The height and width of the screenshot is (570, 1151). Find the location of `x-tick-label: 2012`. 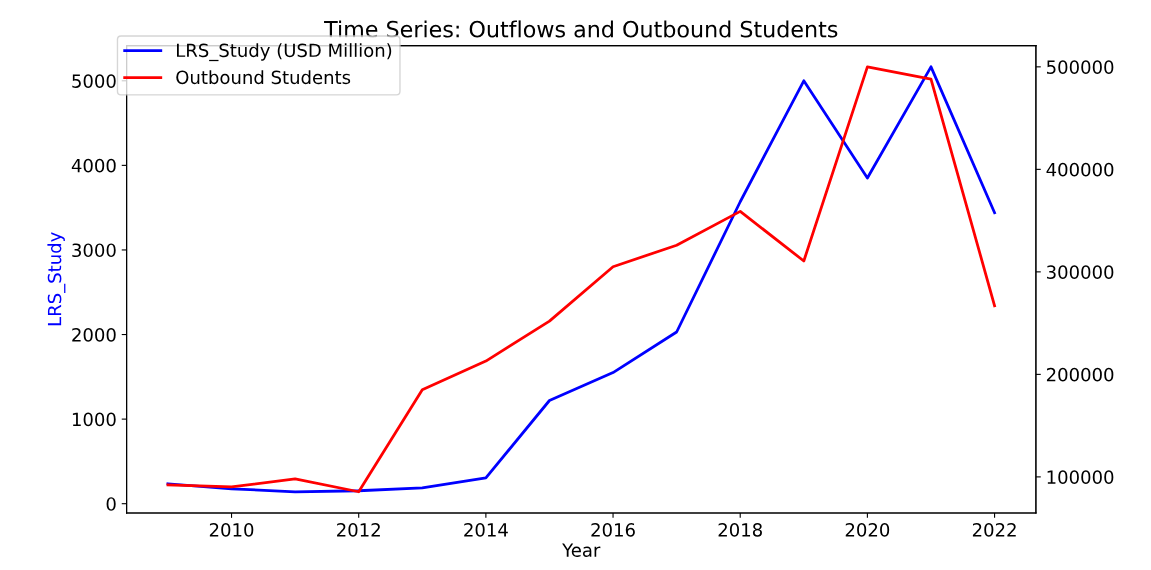

x-tick-label: 2012 is located at coordinates (358, 530).